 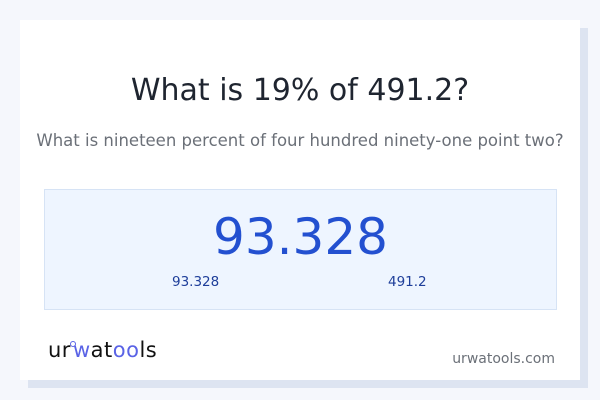 I want to click on result-value: 93.328, so click(x=300, y=237).